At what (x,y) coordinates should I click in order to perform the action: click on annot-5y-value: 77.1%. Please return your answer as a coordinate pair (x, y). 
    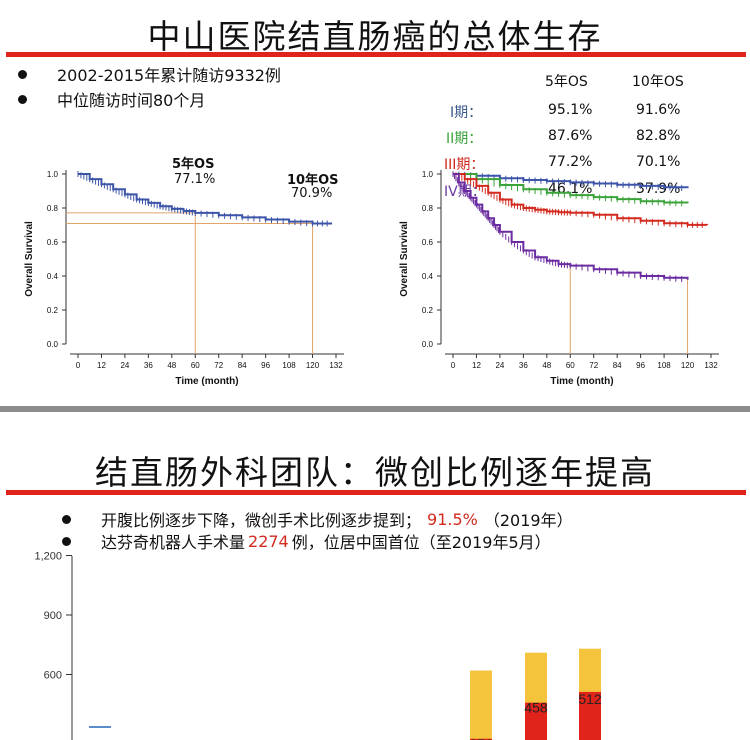
    Looking at the image, I should click on (195, 179).